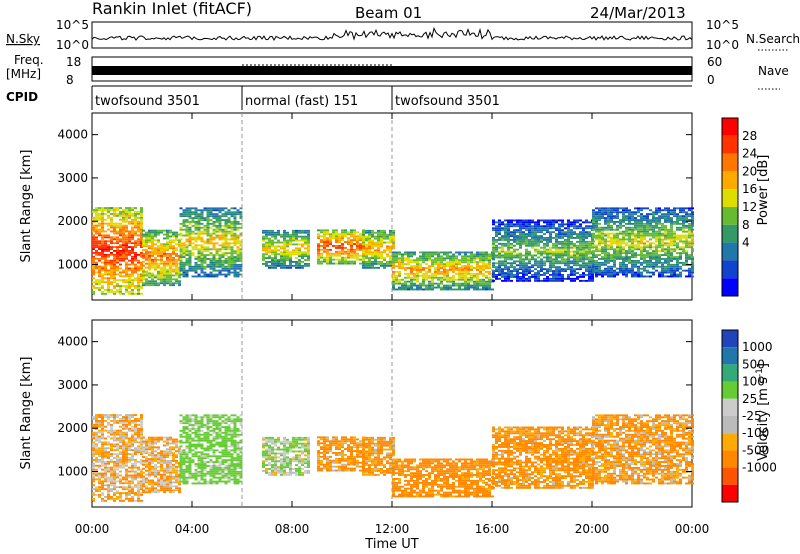 The width and height of the screenshot is (800, 554). Describe the element at coordinates (714, 62) in the screenshot. I see `nave-tick-top: 60` at that location.